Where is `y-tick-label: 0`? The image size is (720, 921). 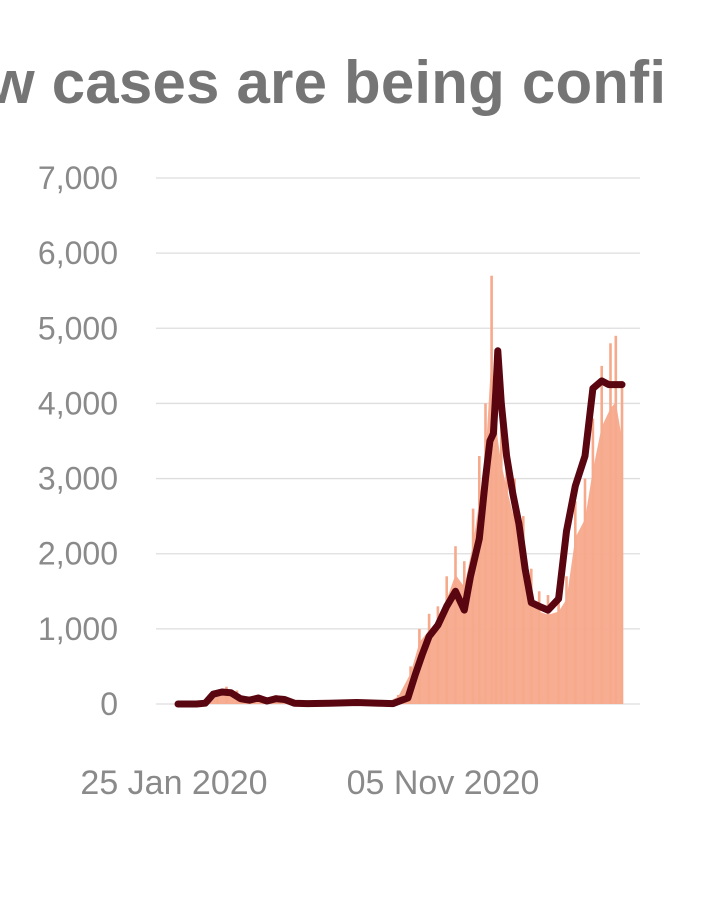 y-tick-label: 0 is located at coordinates (109, 704).